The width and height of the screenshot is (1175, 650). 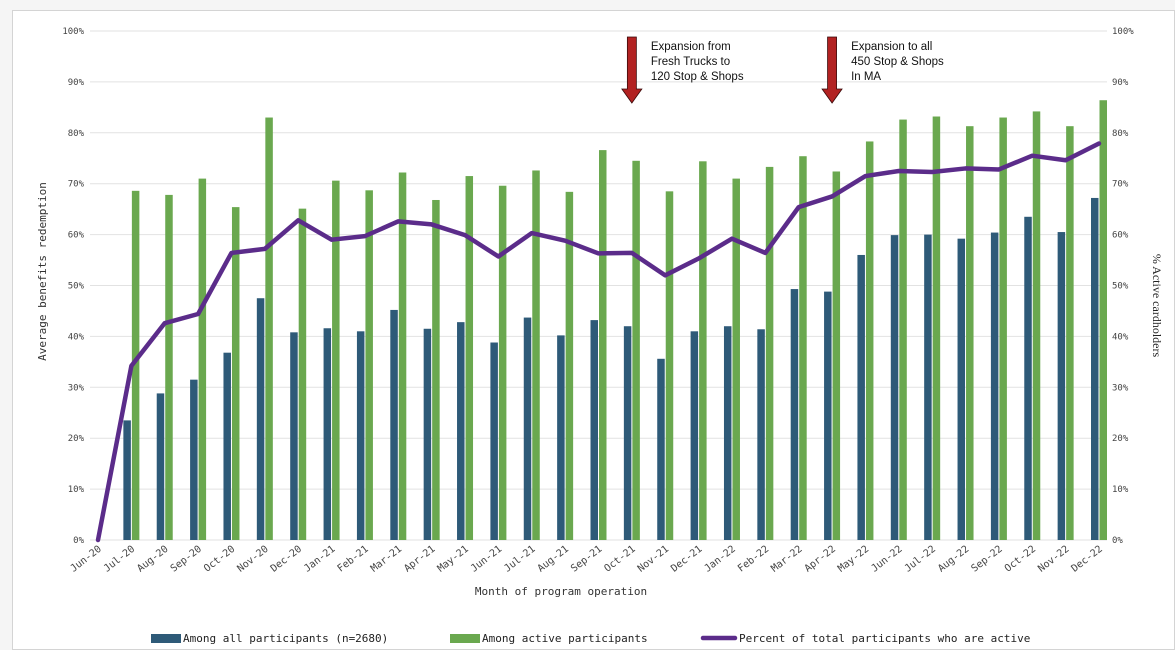 I want to click on y-axis-left-ticks: 0% 10% 20% 30% 40% 50% 60% 70% 80% 90% 100%, so click(x=73, y=286).